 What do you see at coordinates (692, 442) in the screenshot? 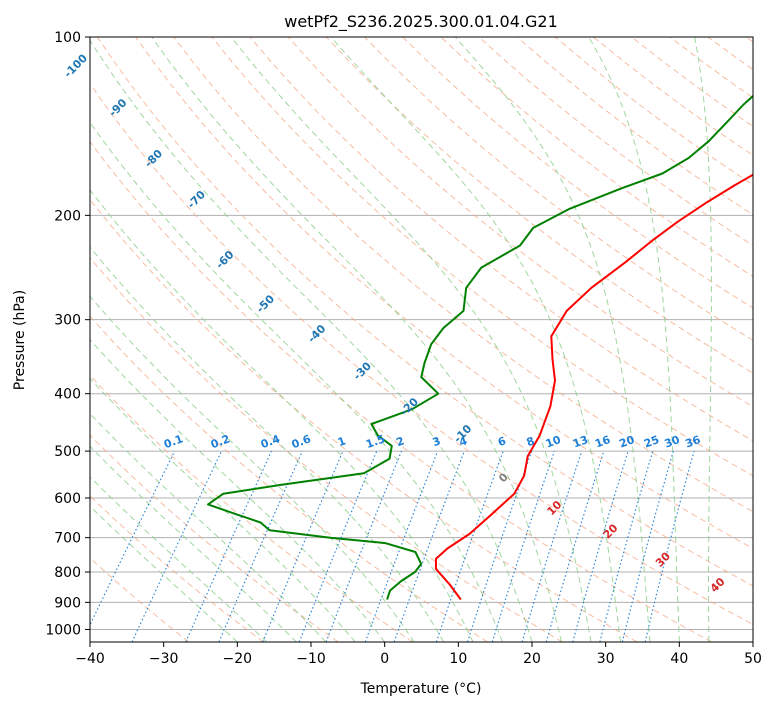
I see `mixing-ratio-label: 36` at bounding box center [692, 442].